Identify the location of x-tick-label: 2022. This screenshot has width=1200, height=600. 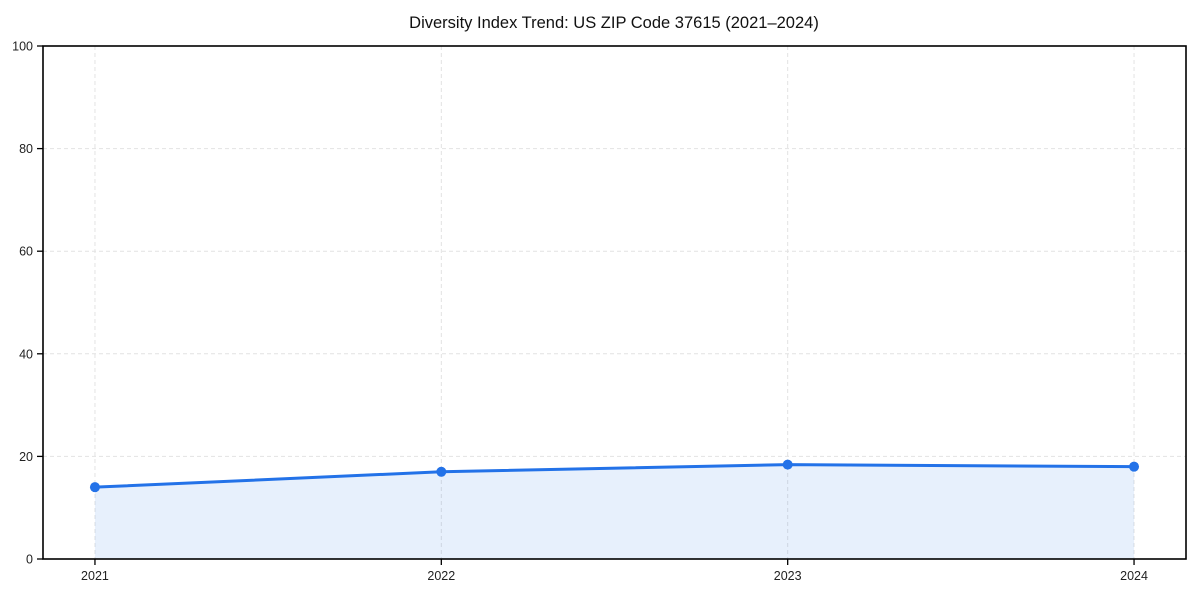
(441, 576).